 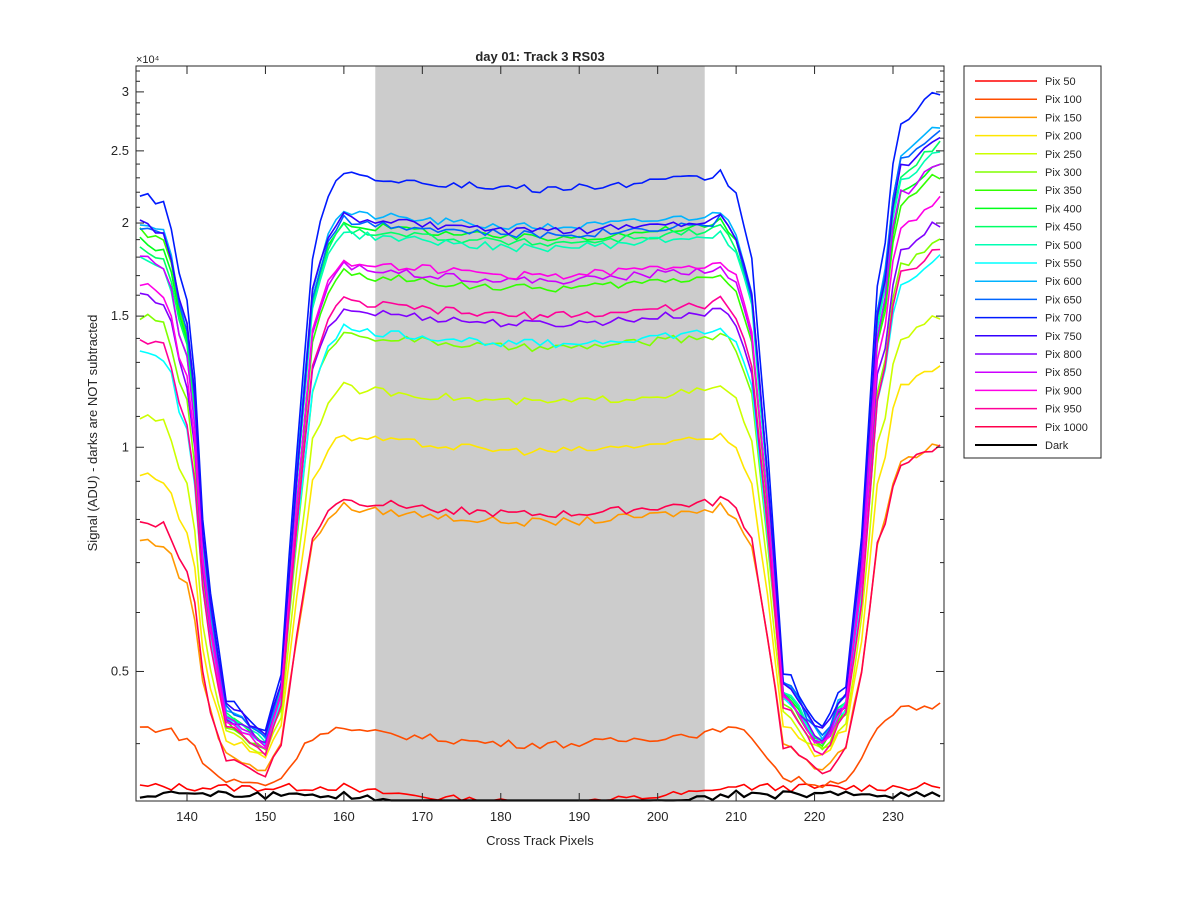 I want to click on legend-label: Pix 200, so click(x=1063, y=137).